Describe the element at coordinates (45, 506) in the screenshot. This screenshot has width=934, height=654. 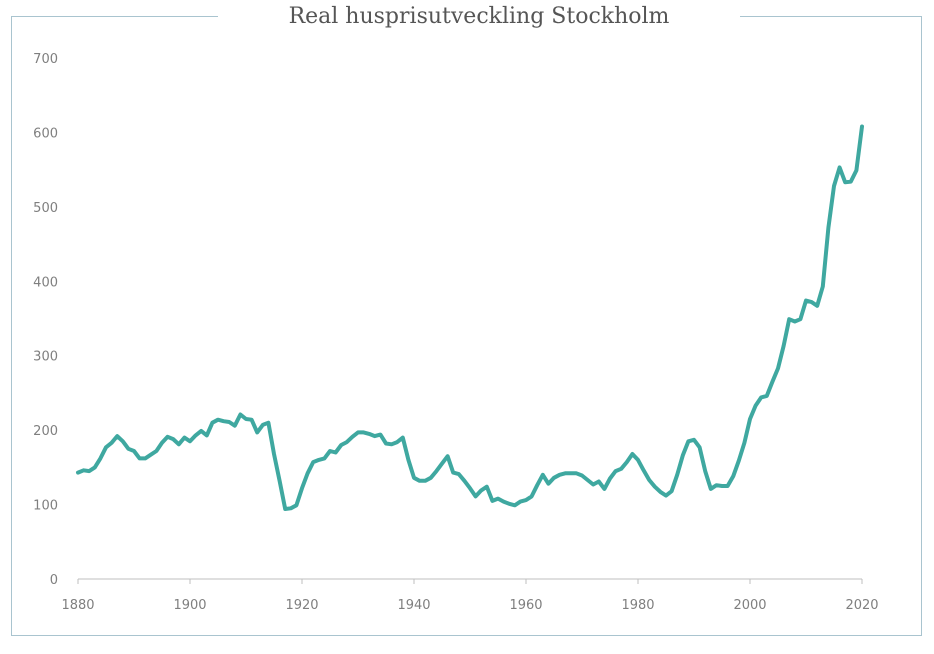
I see `y-tick-label: 100` at that location.